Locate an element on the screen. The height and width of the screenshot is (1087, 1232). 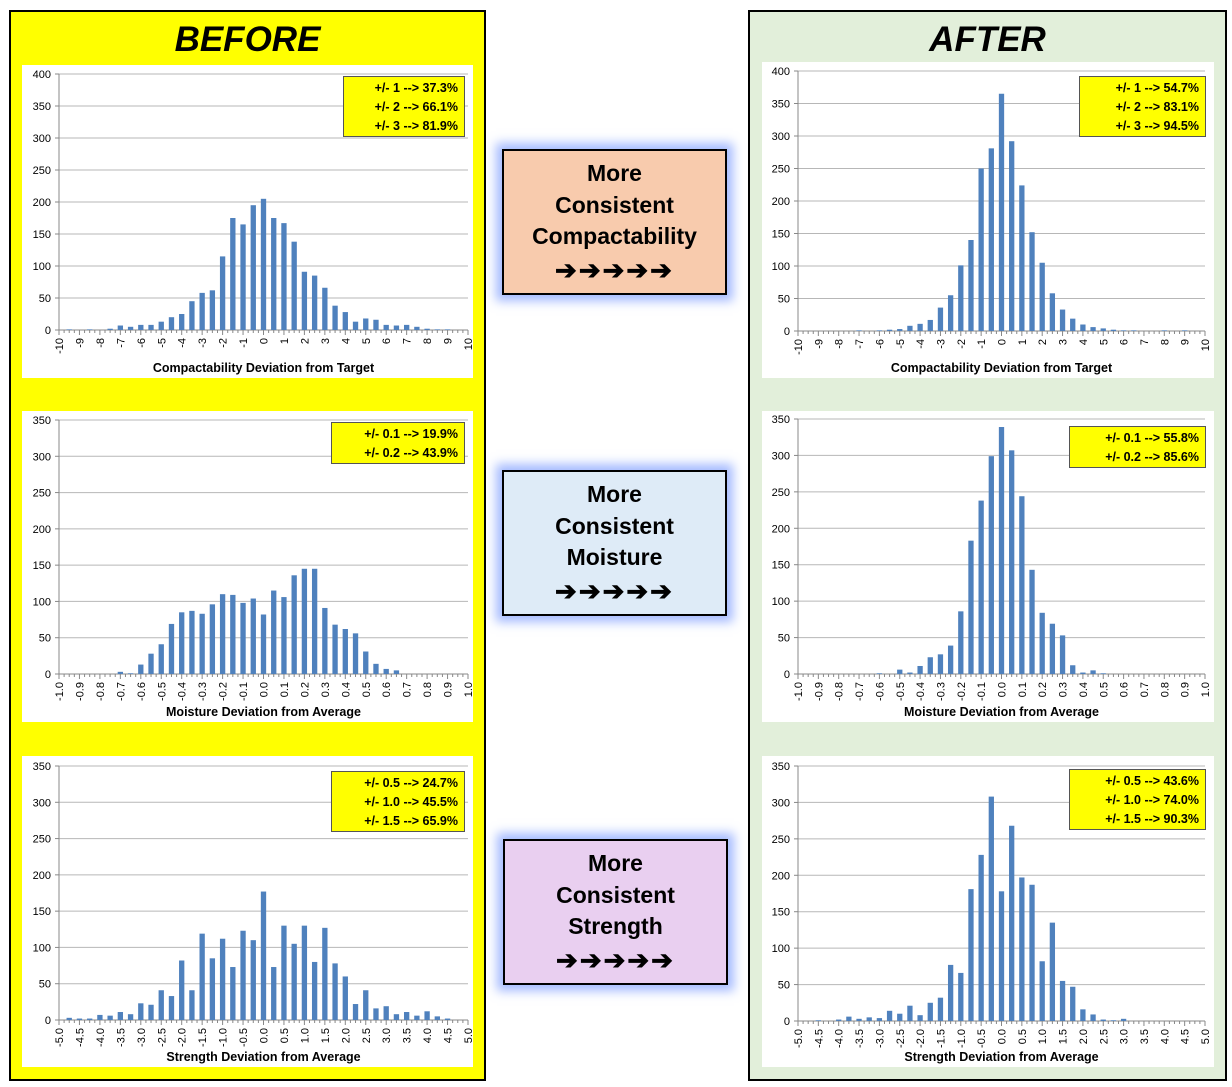
callout-line: Compactability is located at coordinates (614, 236).